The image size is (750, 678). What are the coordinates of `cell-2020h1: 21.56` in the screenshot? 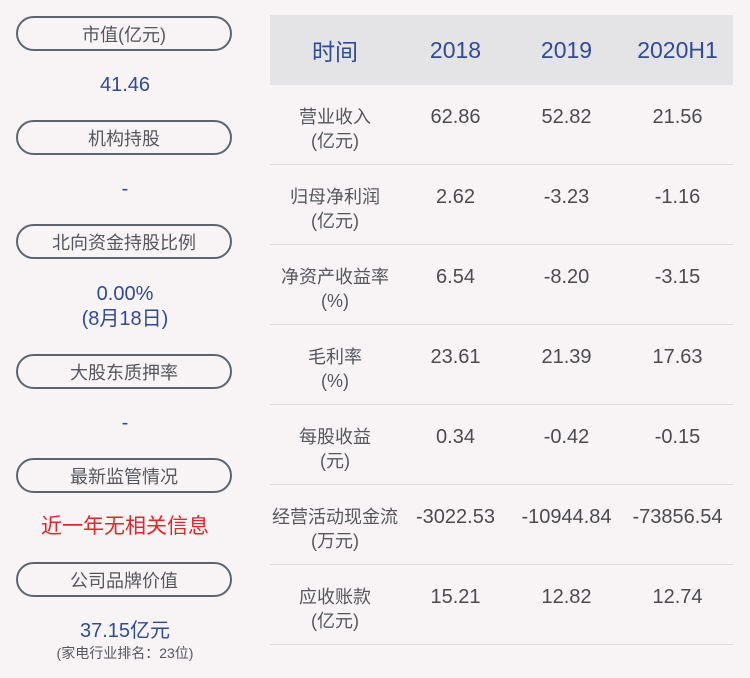 It's located at (677, 117).